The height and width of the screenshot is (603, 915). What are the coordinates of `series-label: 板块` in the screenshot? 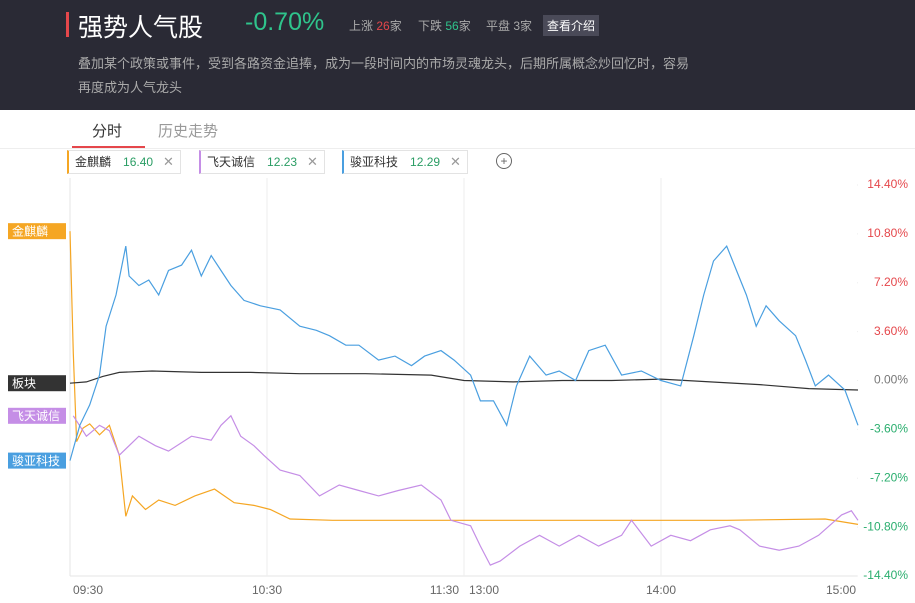 It's located at (37, 383).